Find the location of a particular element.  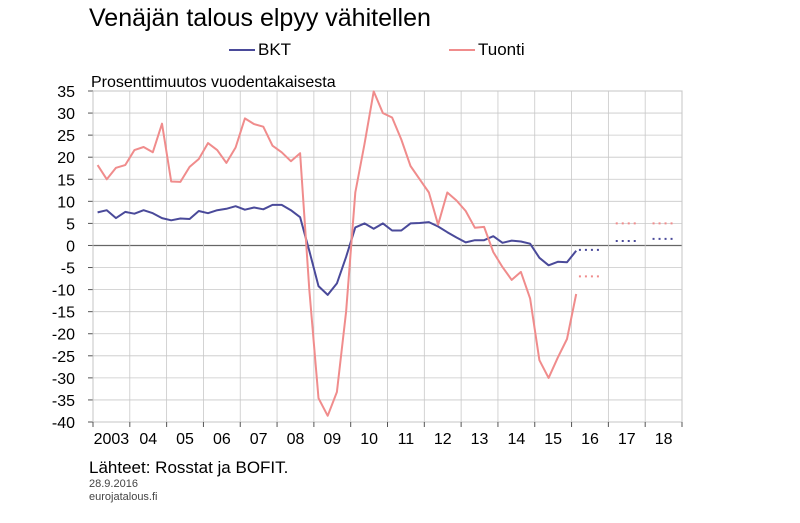

y-tick-label: -20 is located at coordinates (63, 335).